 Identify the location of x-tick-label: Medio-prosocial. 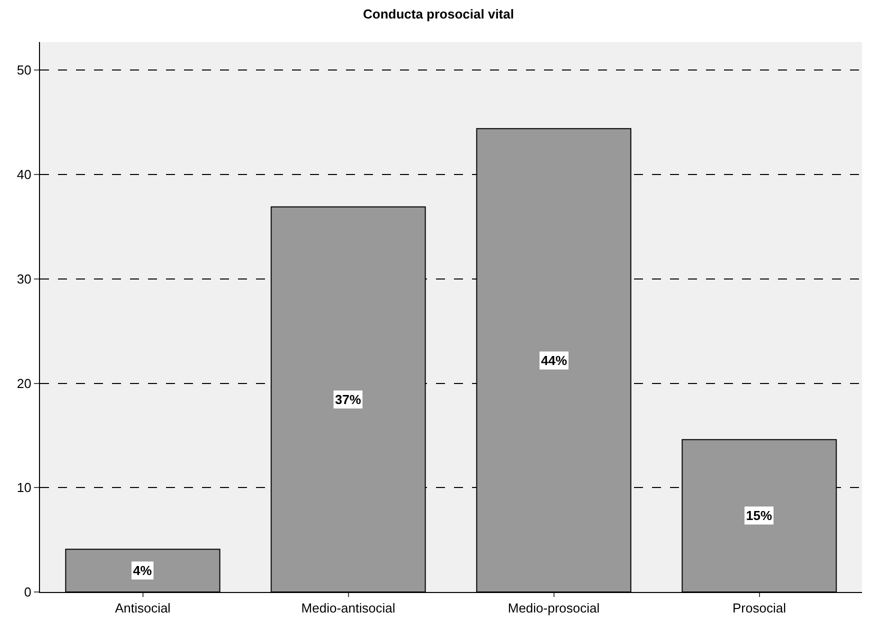
(554, 608).